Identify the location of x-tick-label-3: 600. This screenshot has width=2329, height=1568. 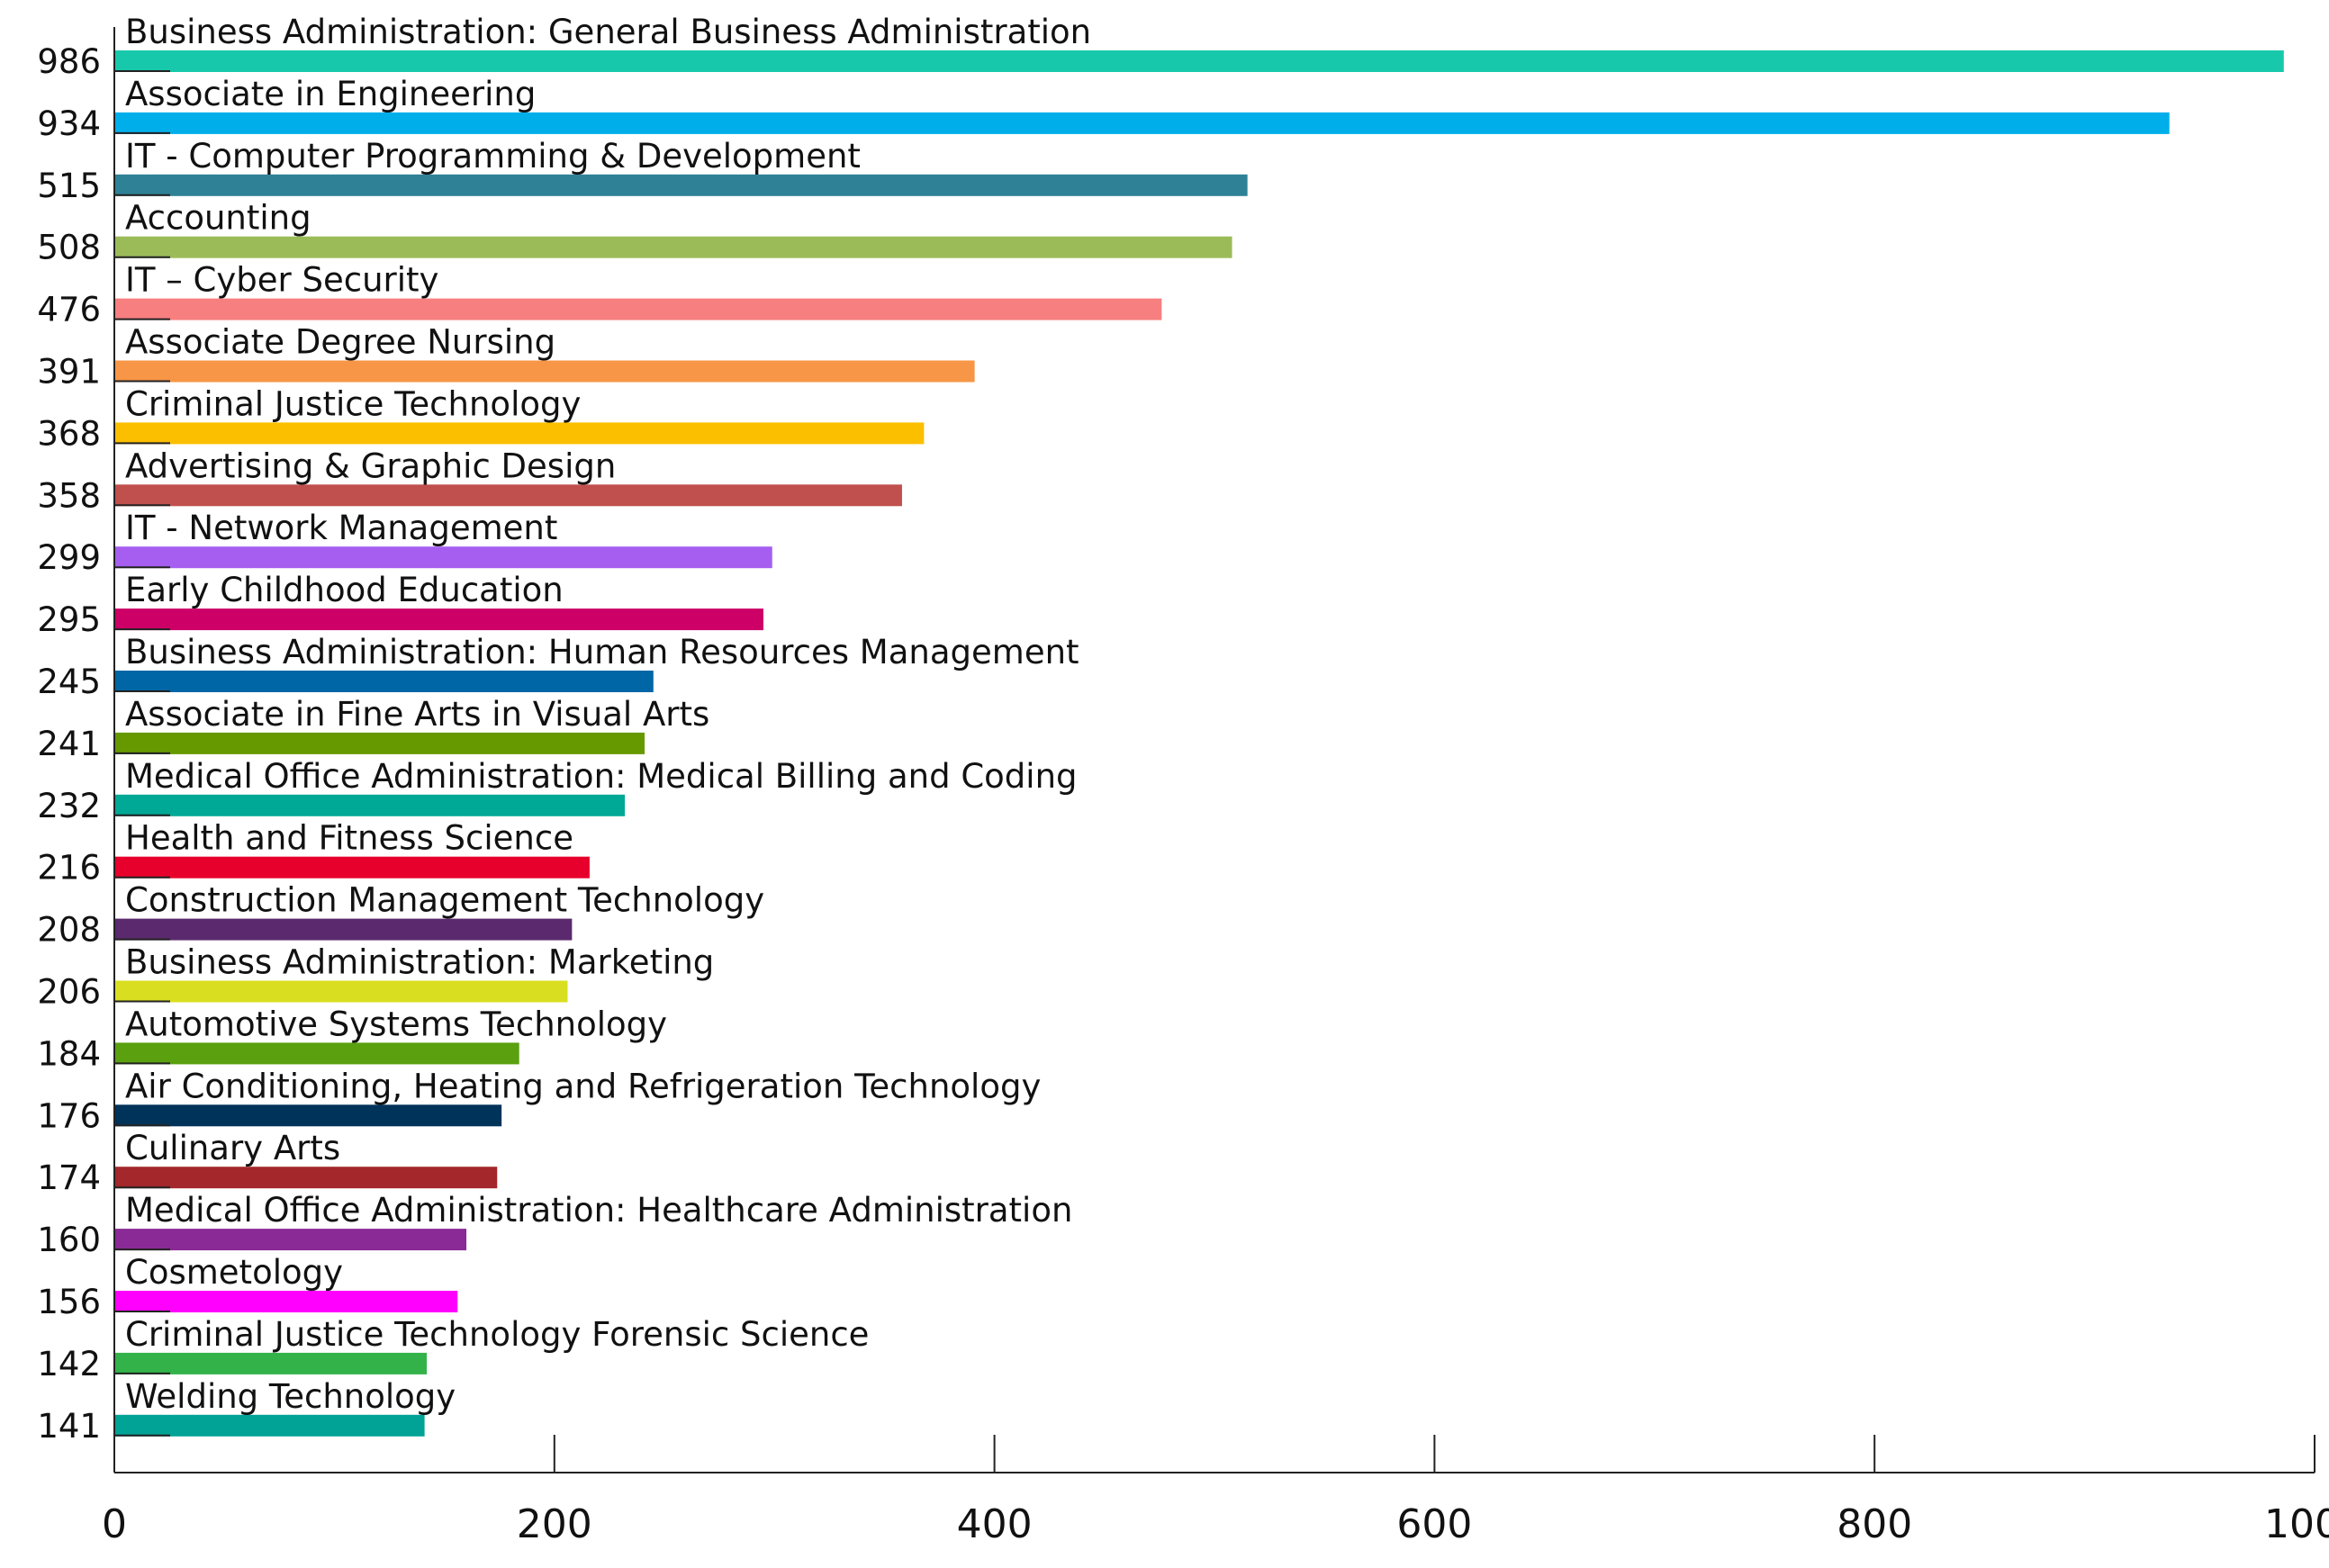
(1434, 1524).